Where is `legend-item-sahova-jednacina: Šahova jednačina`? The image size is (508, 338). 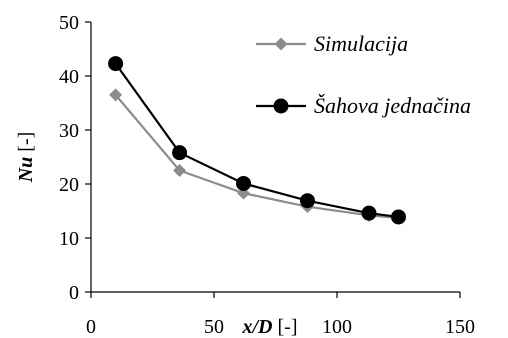 legend-item-sahova-jednacina: Šahova jednačina is located at coordinates (363, 105).